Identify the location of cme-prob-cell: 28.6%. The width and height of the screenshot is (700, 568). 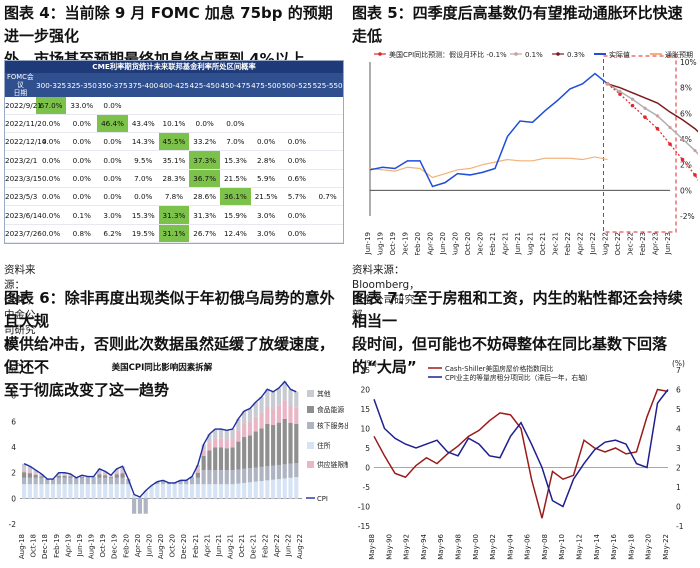
(205, 197).